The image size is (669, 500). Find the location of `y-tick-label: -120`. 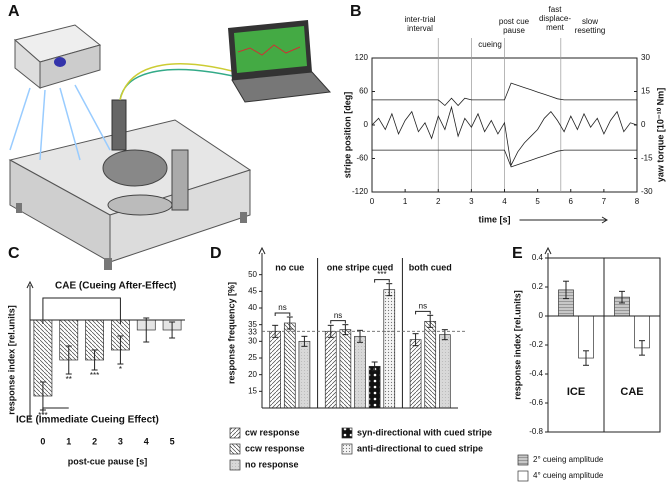

y-tick-label: -120 is located at coordinates (360, 191).